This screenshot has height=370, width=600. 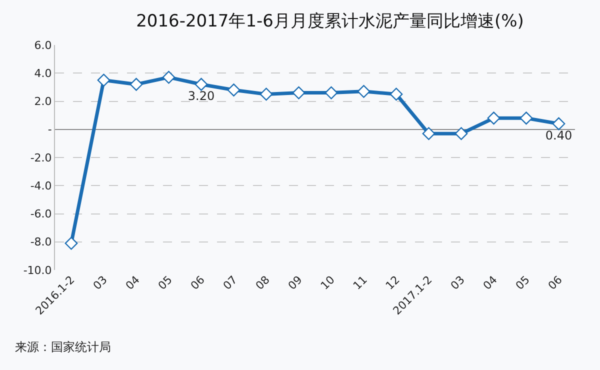 What do you see at coordinates (41, 185) in the screenshot?
I see `y-tick-label: -4.0` at bounding box center [41, 185].